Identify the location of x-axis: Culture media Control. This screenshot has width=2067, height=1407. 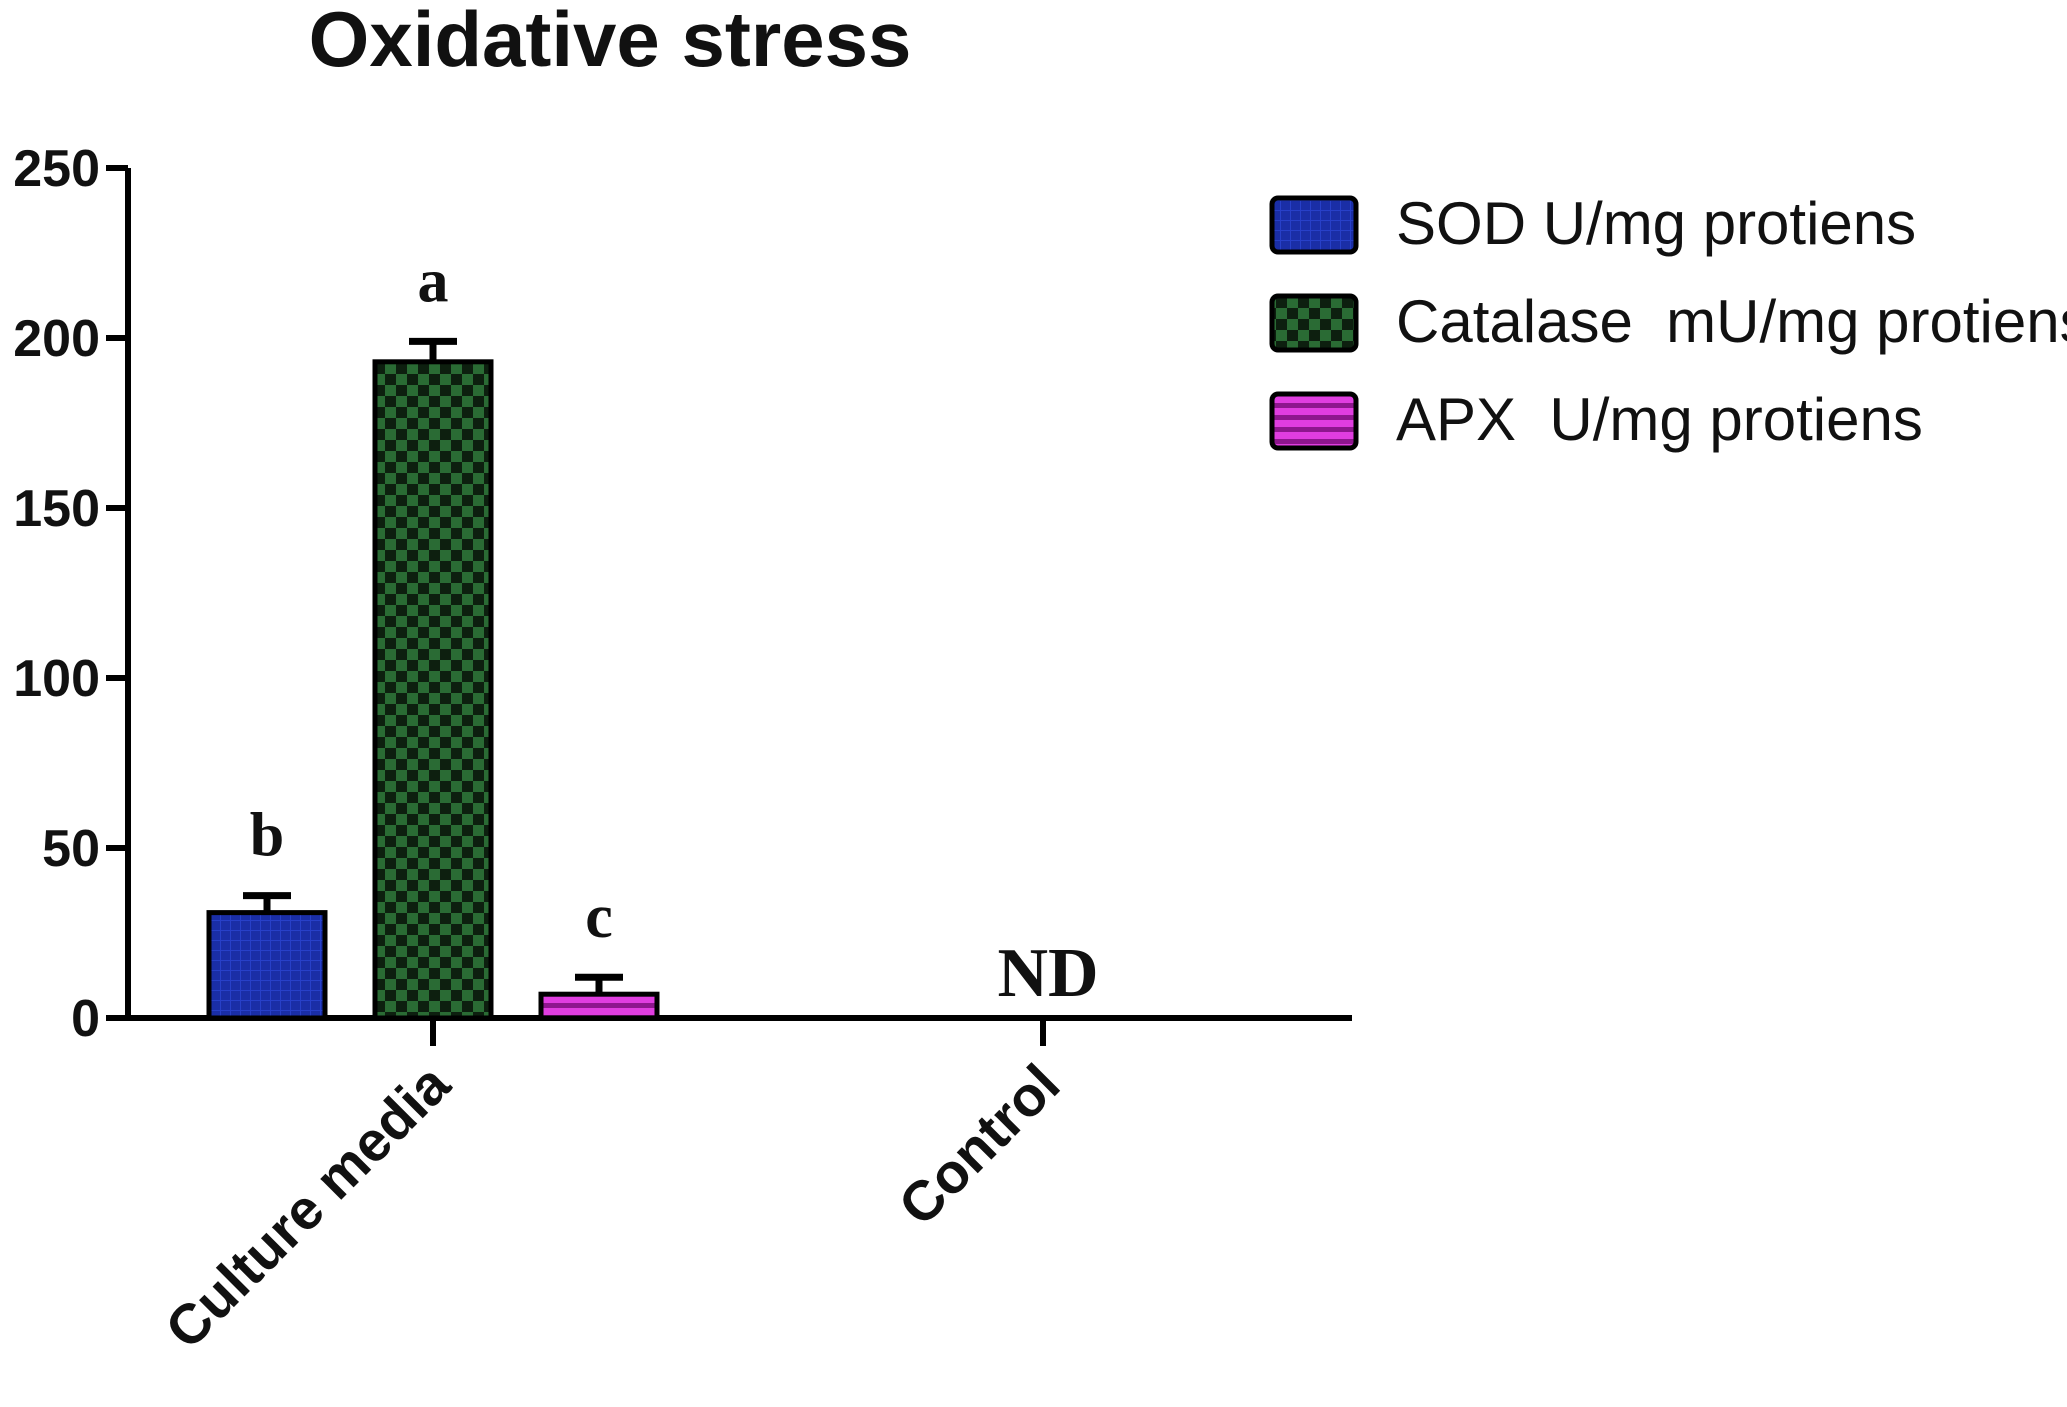
(738, 1188).